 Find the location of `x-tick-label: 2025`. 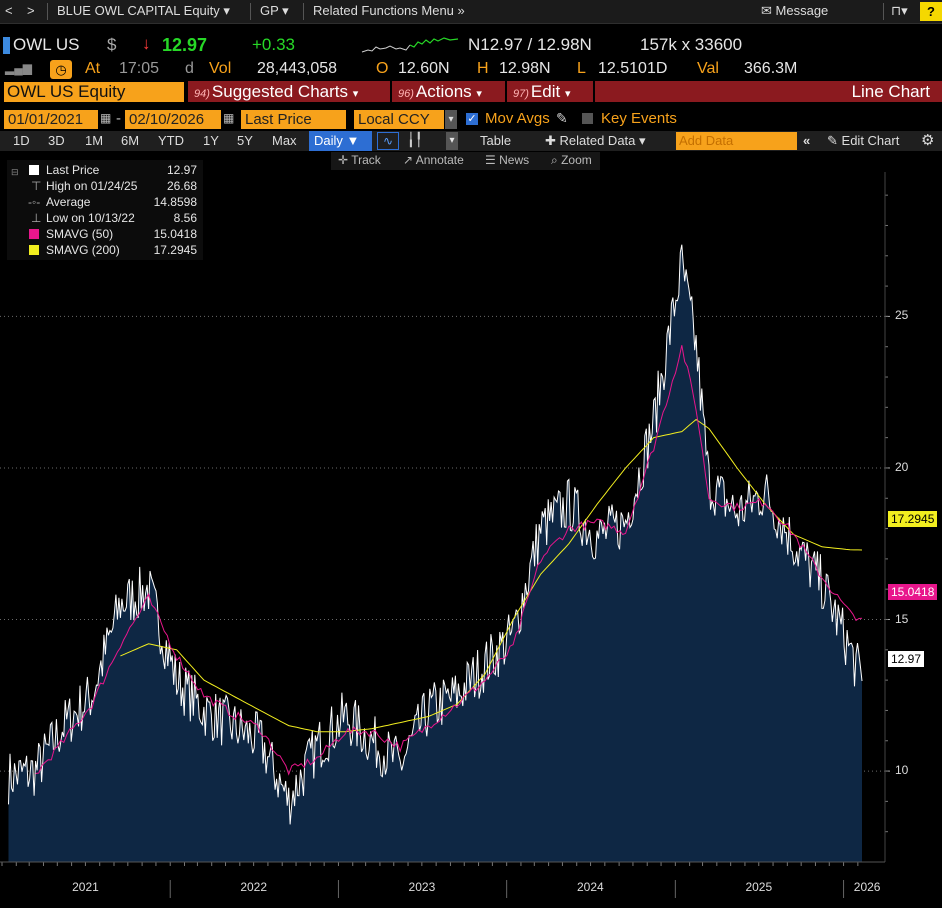

x-tick-label: 2025 is located at coordinates (759, 887).